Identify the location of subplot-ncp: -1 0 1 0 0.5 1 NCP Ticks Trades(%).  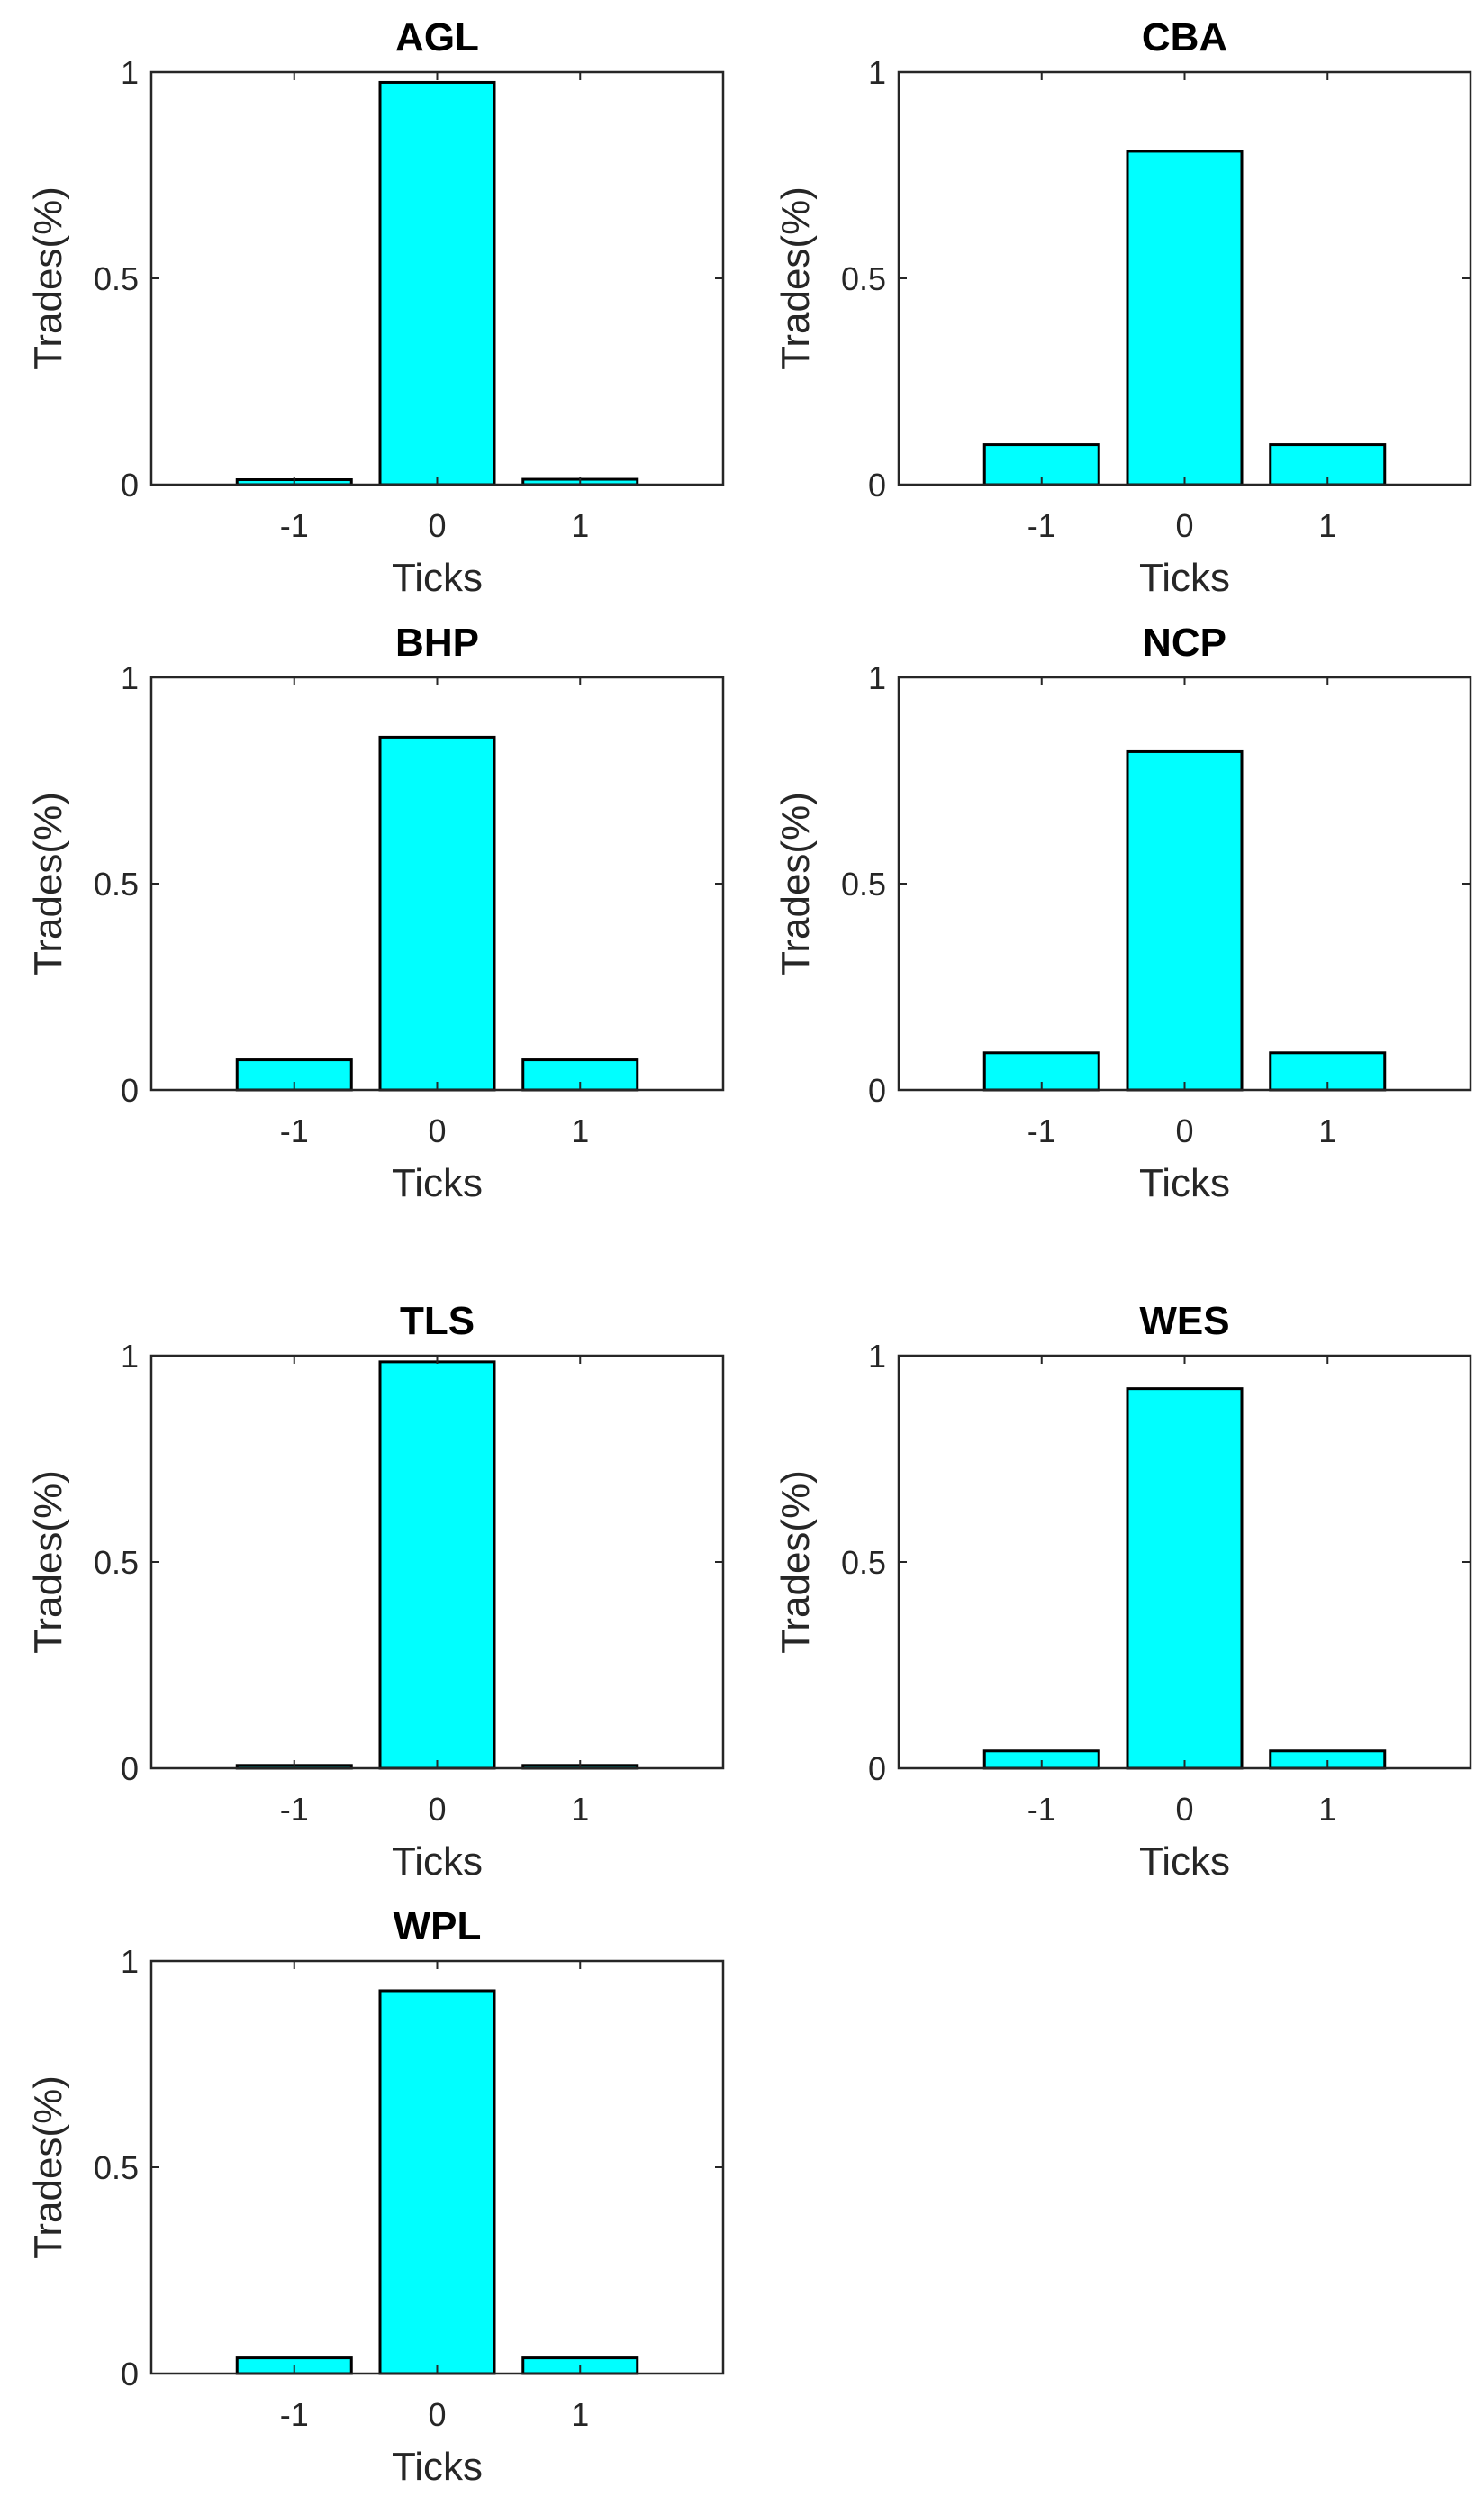
(1123, 913).